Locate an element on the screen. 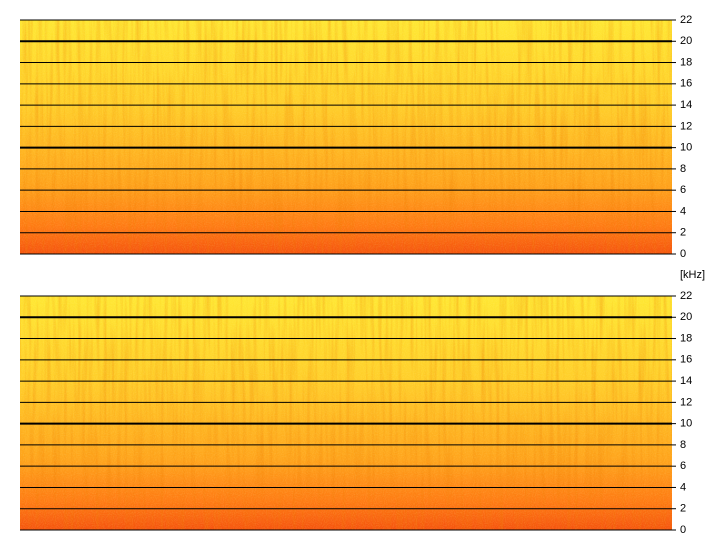 Image resolution: width=716 pixels, height=551 pixels. y-axis-label: [kHz] is located at coordinates (692, 275).